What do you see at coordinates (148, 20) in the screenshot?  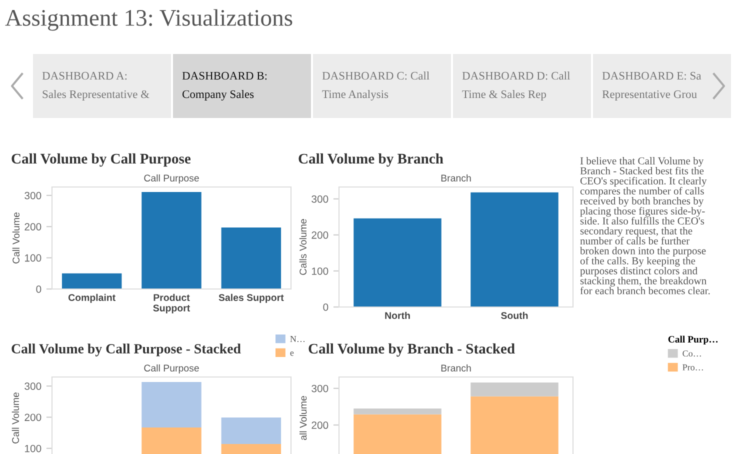 I see `text: Assignment 13: Visualizations` at bounding box center [148, 20].